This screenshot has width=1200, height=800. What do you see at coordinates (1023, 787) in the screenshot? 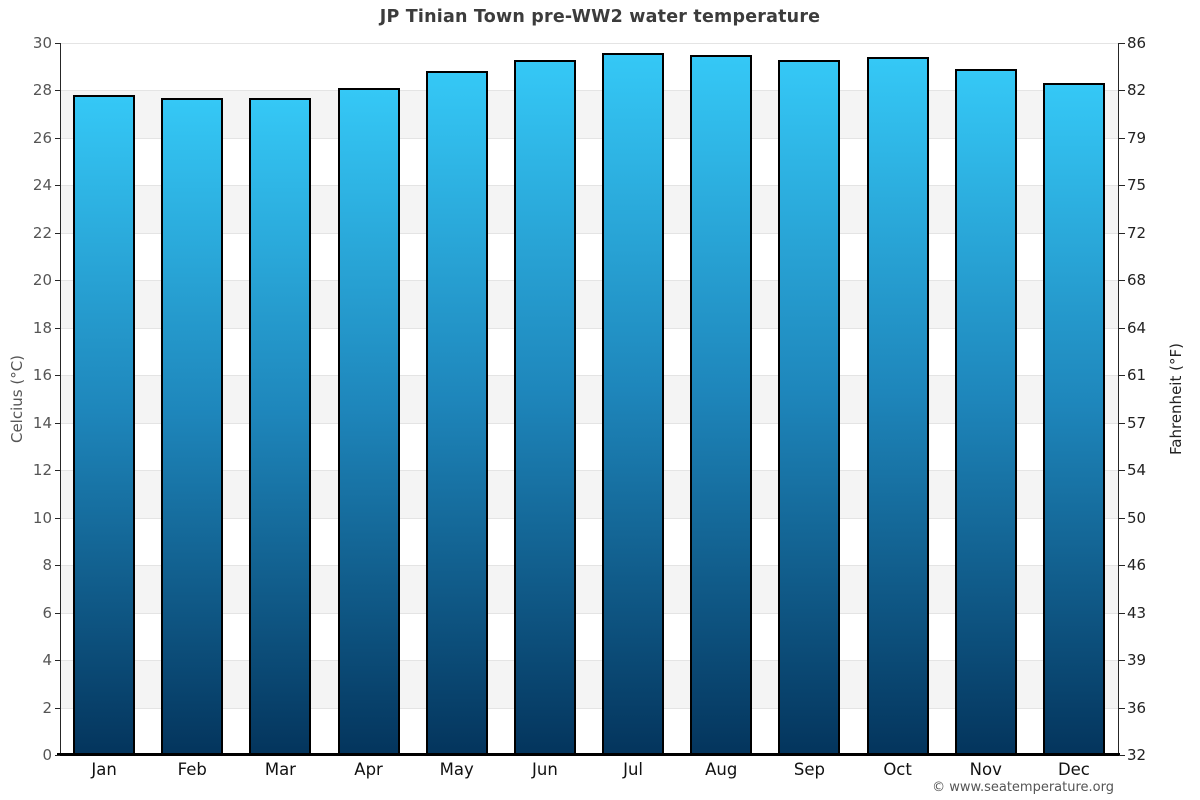
I see `copyright-attribution: © www.seatemperature.org` at bounding box center [1023, 787].